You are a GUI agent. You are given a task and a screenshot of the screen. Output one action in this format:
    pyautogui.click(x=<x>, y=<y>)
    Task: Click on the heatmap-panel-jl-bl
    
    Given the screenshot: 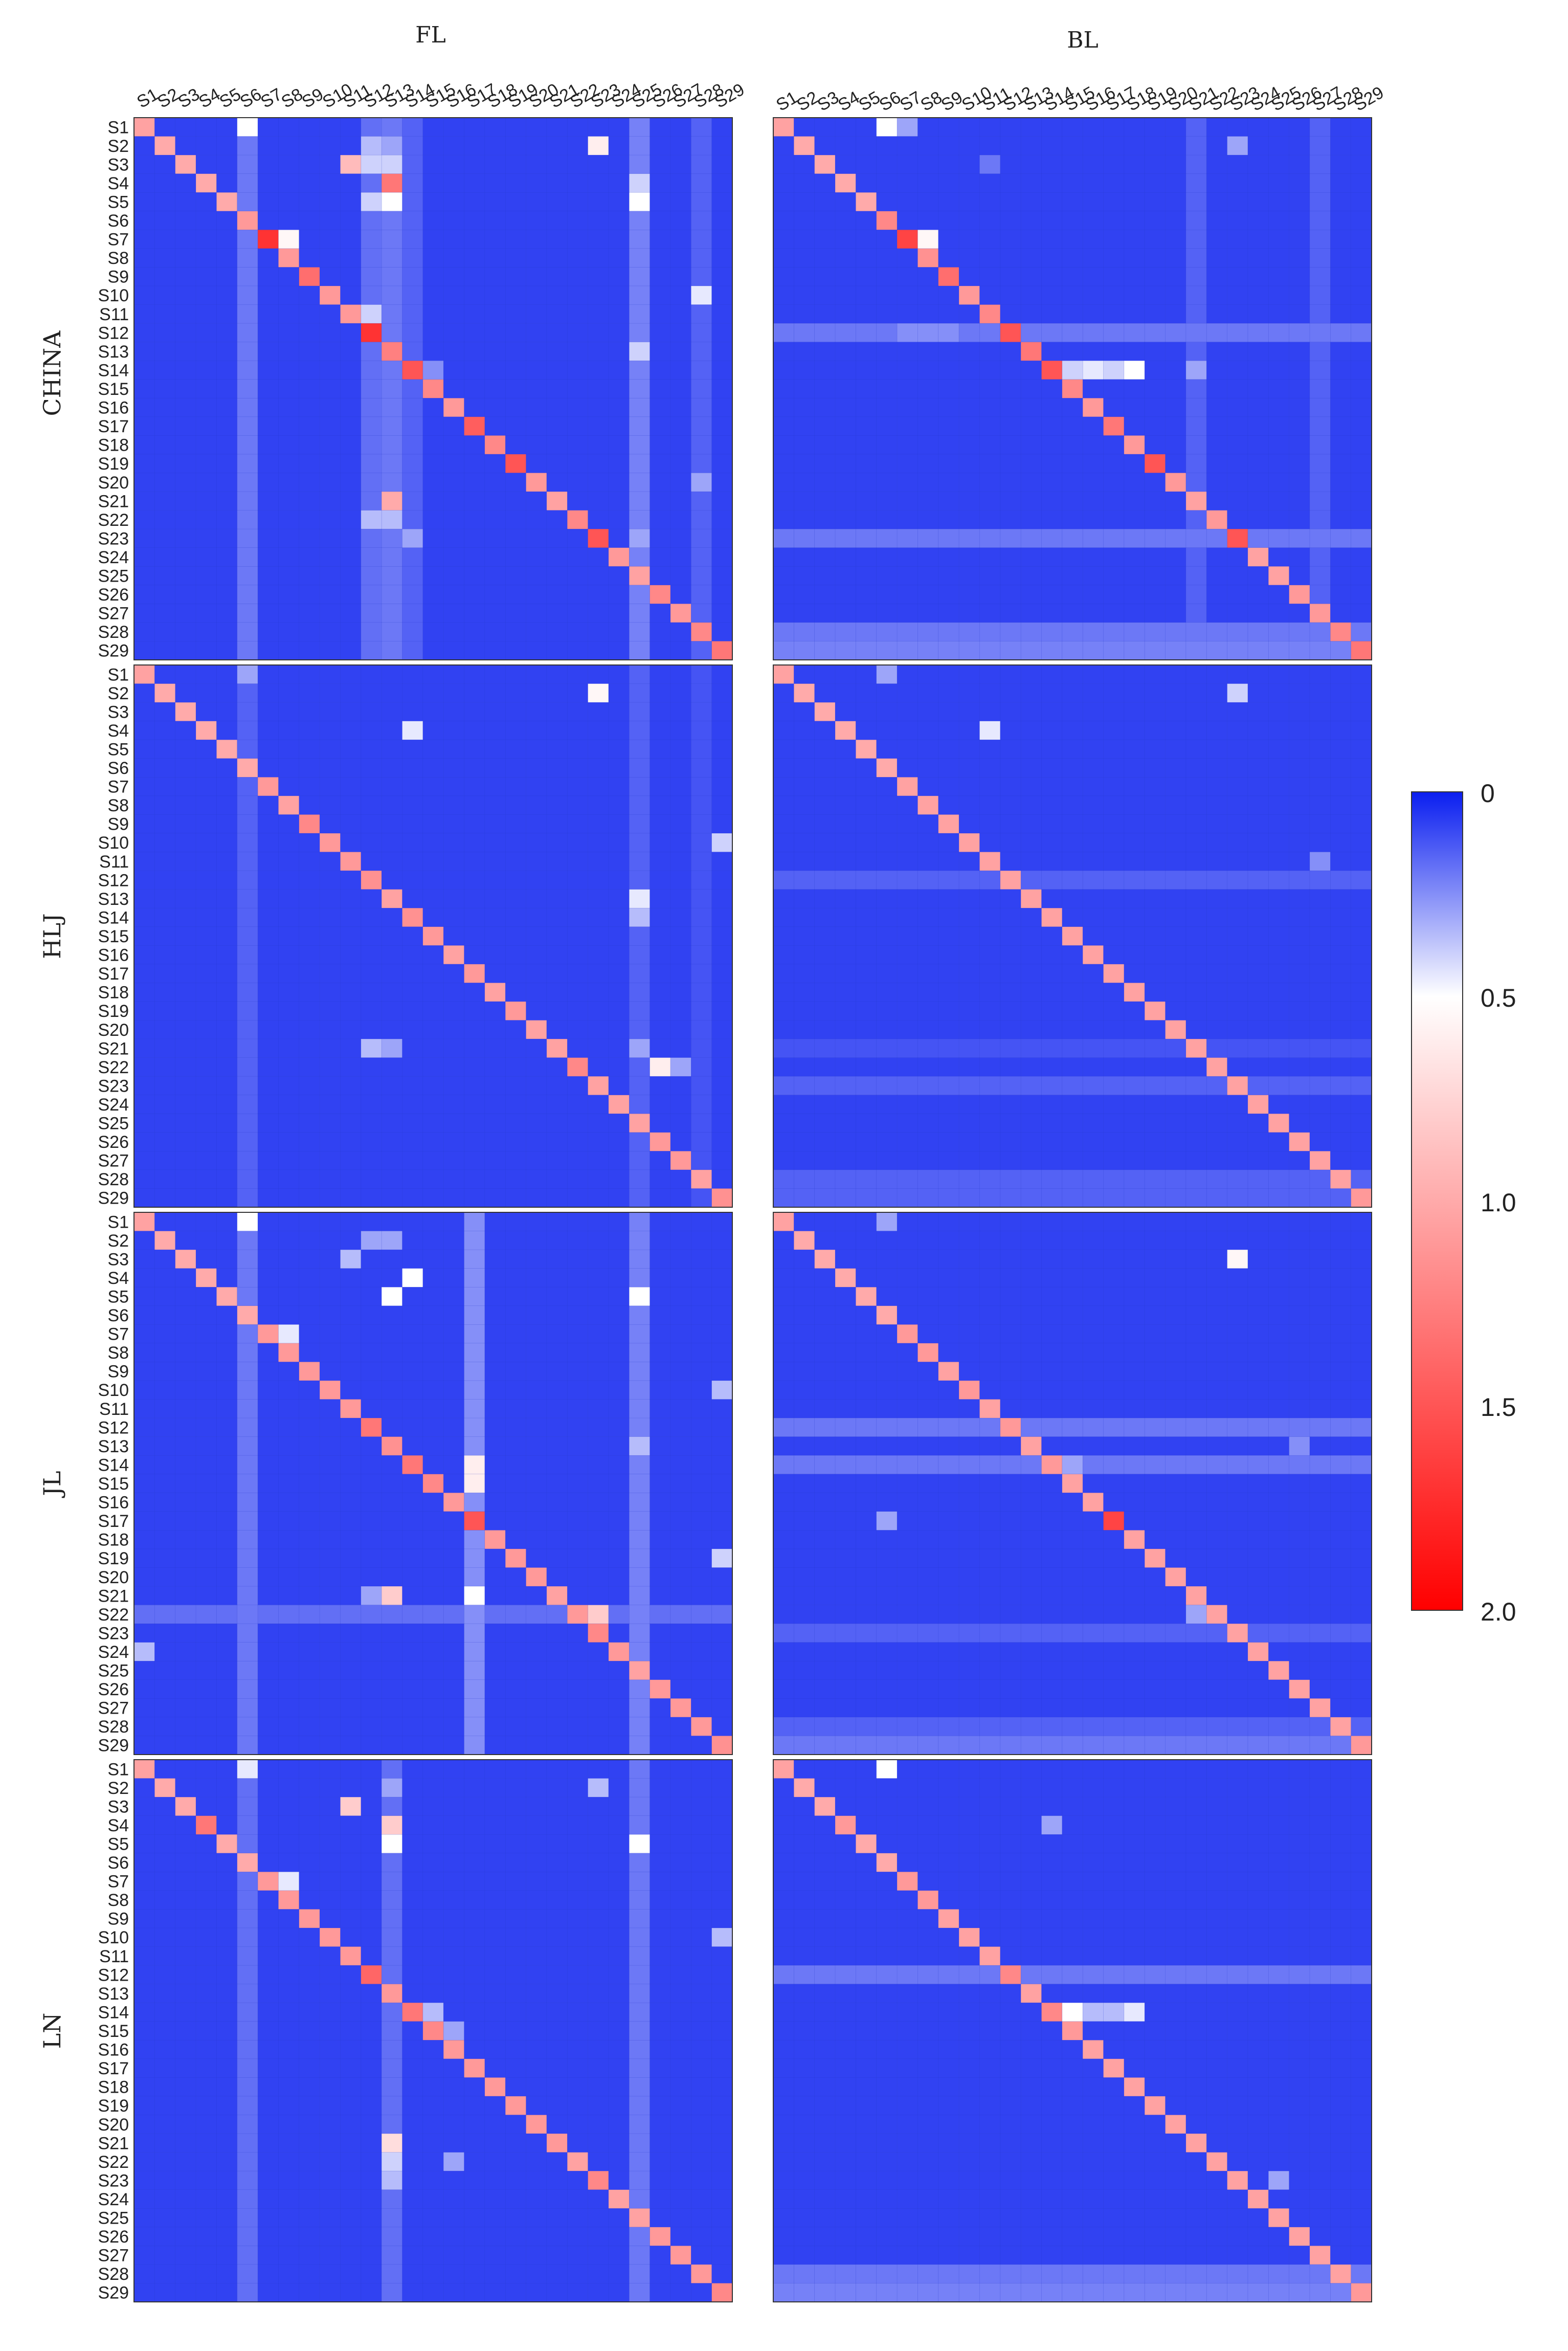 What is the action you would take?
    pyautogui.click(x=1072, y=1483)
    